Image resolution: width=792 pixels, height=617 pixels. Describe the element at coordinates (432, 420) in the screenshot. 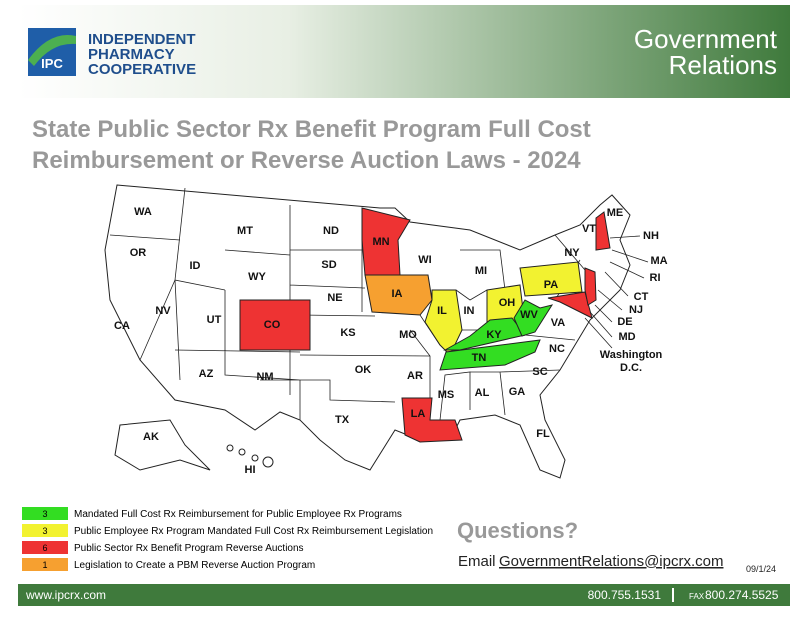

I see `state-la` at that location.